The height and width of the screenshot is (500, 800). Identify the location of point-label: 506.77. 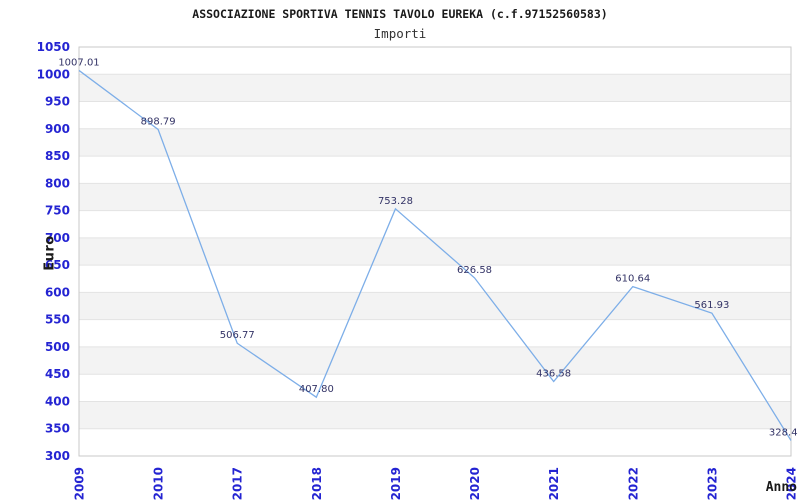
(237, 335).